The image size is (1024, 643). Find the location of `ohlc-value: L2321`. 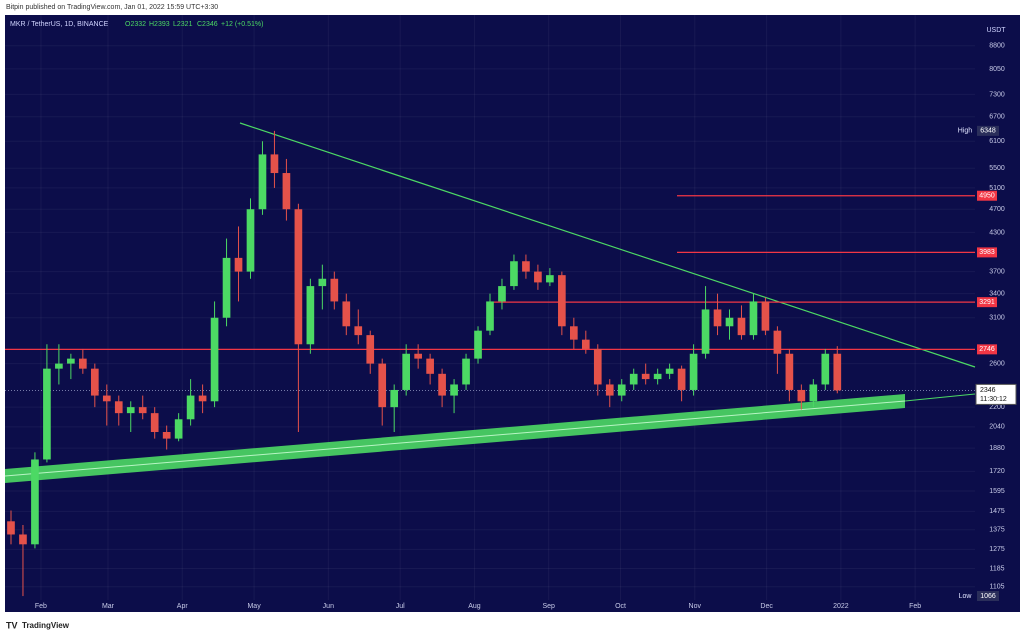

ohlc-value: L2321 is located at coordinates (183, 24).